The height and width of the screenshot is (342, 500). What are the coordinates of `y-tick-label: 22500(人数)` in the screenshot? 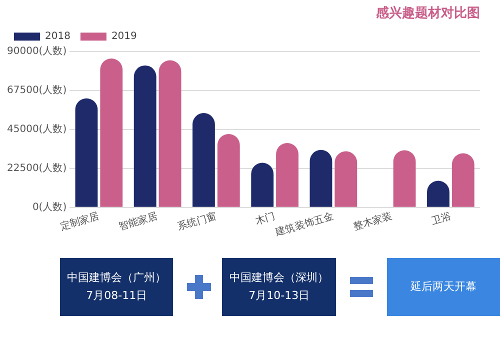 It's located at (36, 168).